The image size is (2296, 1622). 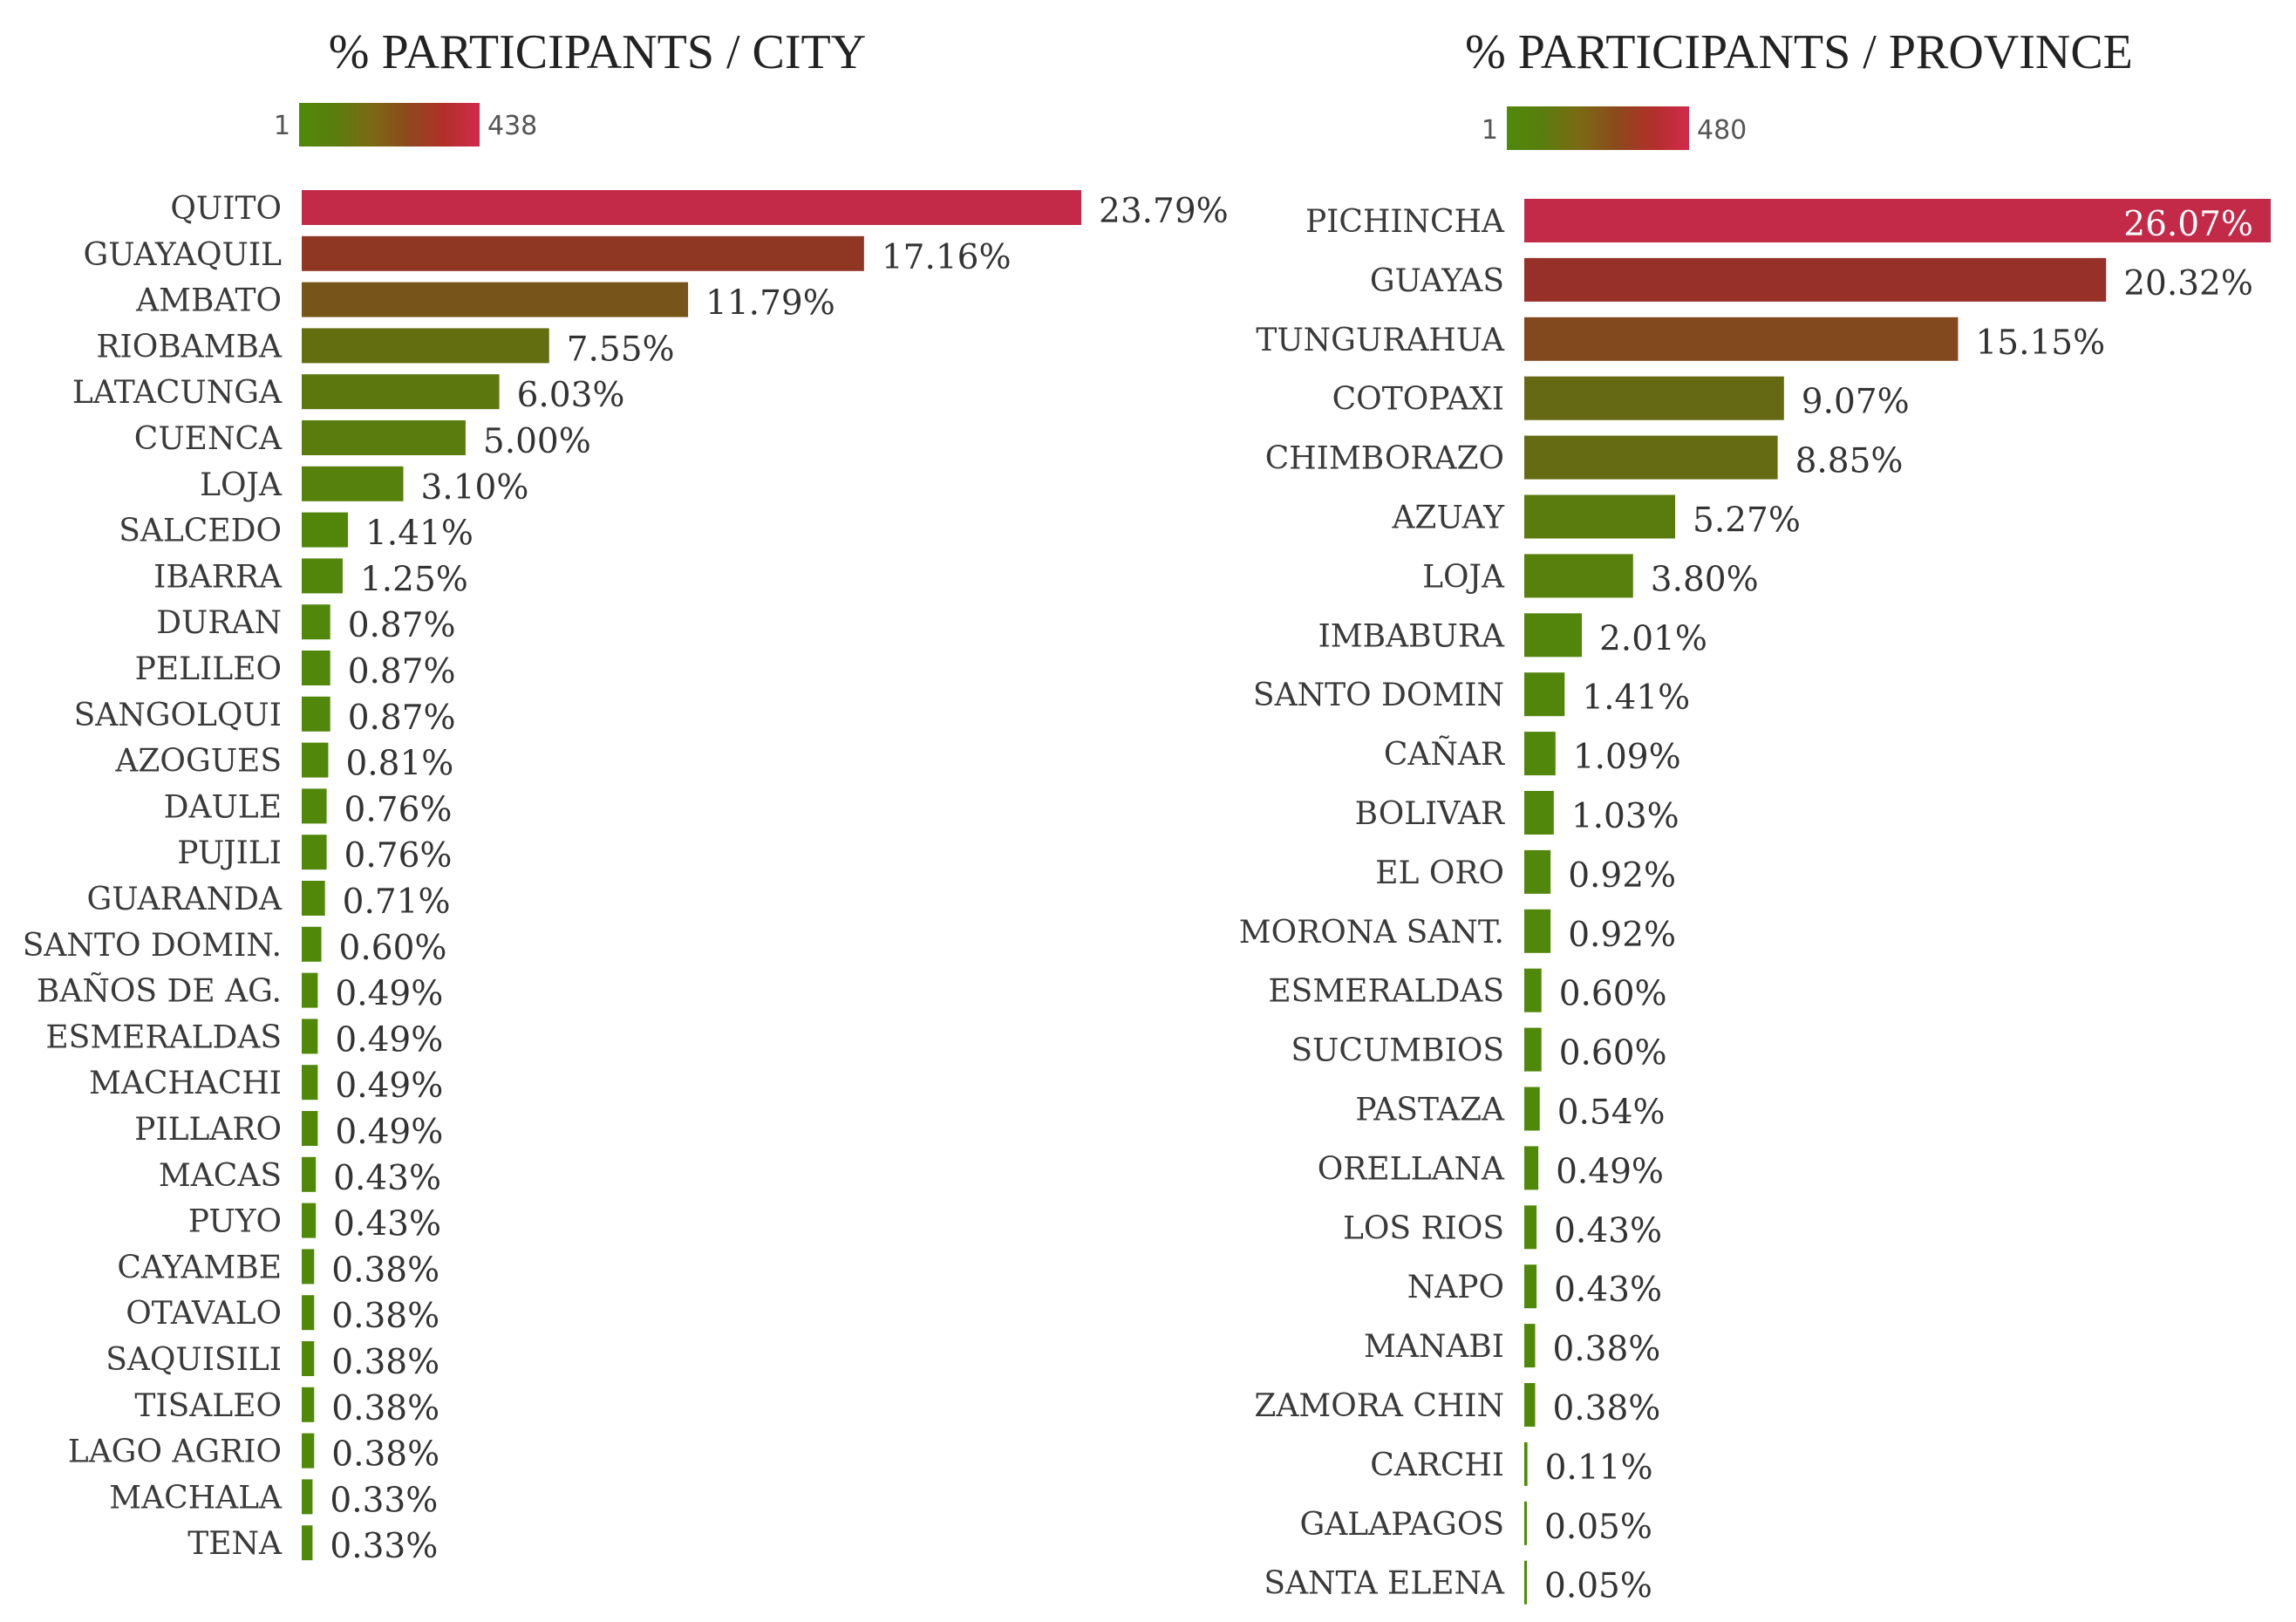 I want to click on city-category-label: DAULE, so click(x=223, y=807).